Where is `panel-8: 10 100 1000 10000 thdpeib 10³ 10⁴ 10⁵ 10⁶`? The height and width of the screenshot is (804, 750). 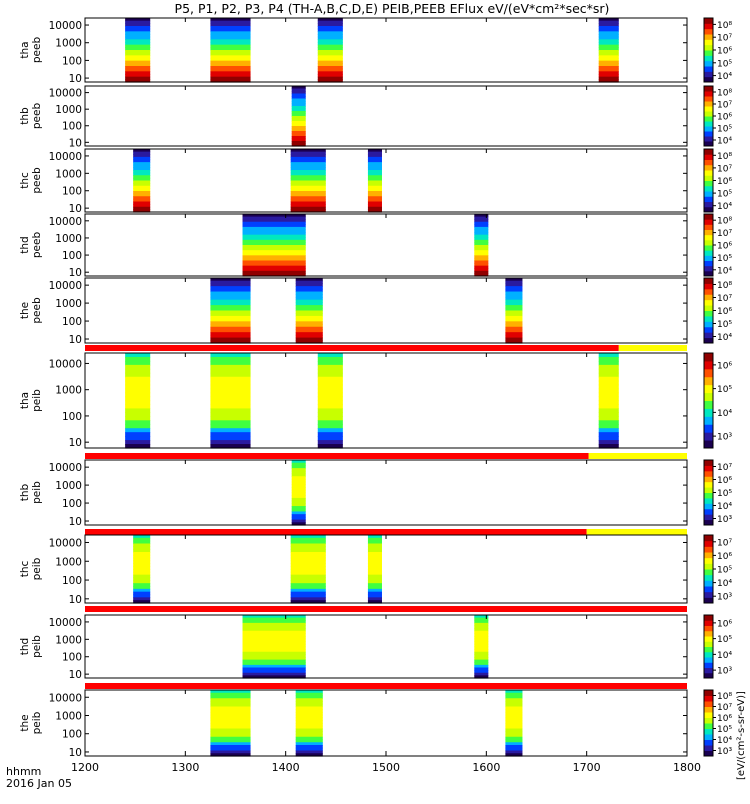
panel-8: 10 100 1000 10000 thdpeib 10³ 10⁴ 10⁵ 10⁶ is located at coordinates (375, 643).